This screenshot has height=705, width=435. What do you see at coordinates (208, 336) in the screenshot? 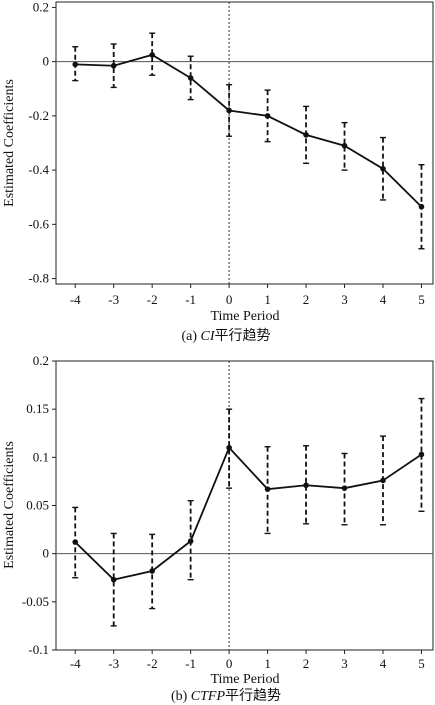
I see `caption-a-italic: CI` at bounding box center [208, 336].